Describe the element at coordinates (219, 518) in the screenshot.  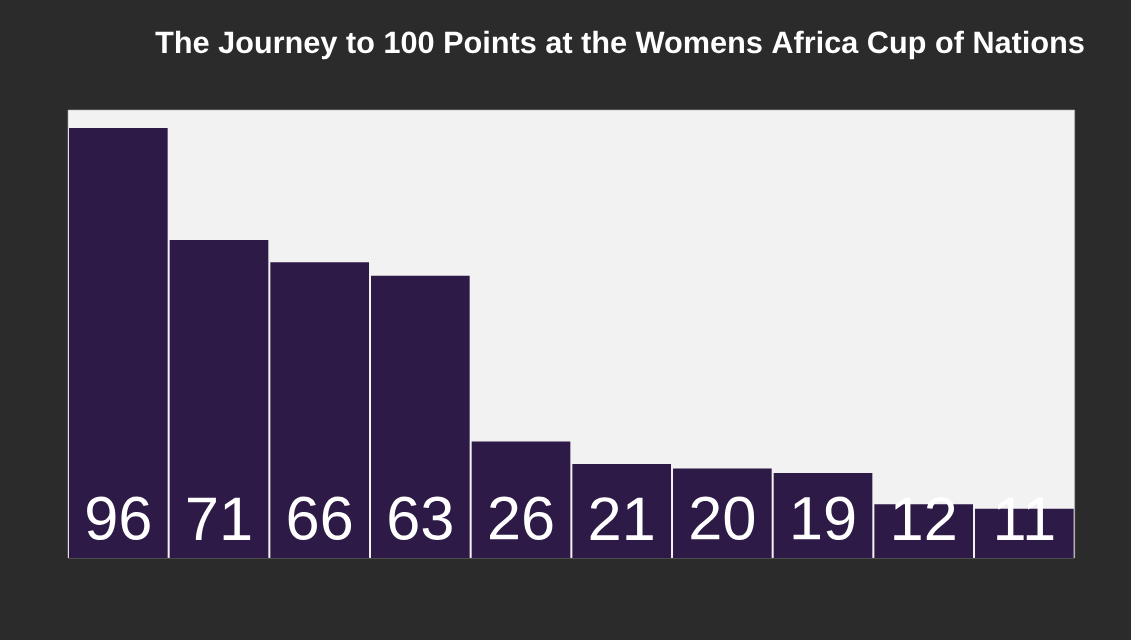
I see `data-label: 71` at that location.